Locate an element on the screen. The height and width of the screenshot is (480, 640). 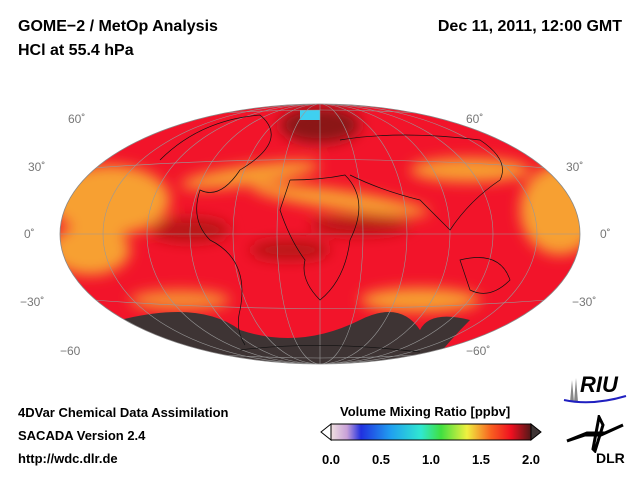
footer-url: http://wdc.dlr.de is located at coordinates (68, 458).